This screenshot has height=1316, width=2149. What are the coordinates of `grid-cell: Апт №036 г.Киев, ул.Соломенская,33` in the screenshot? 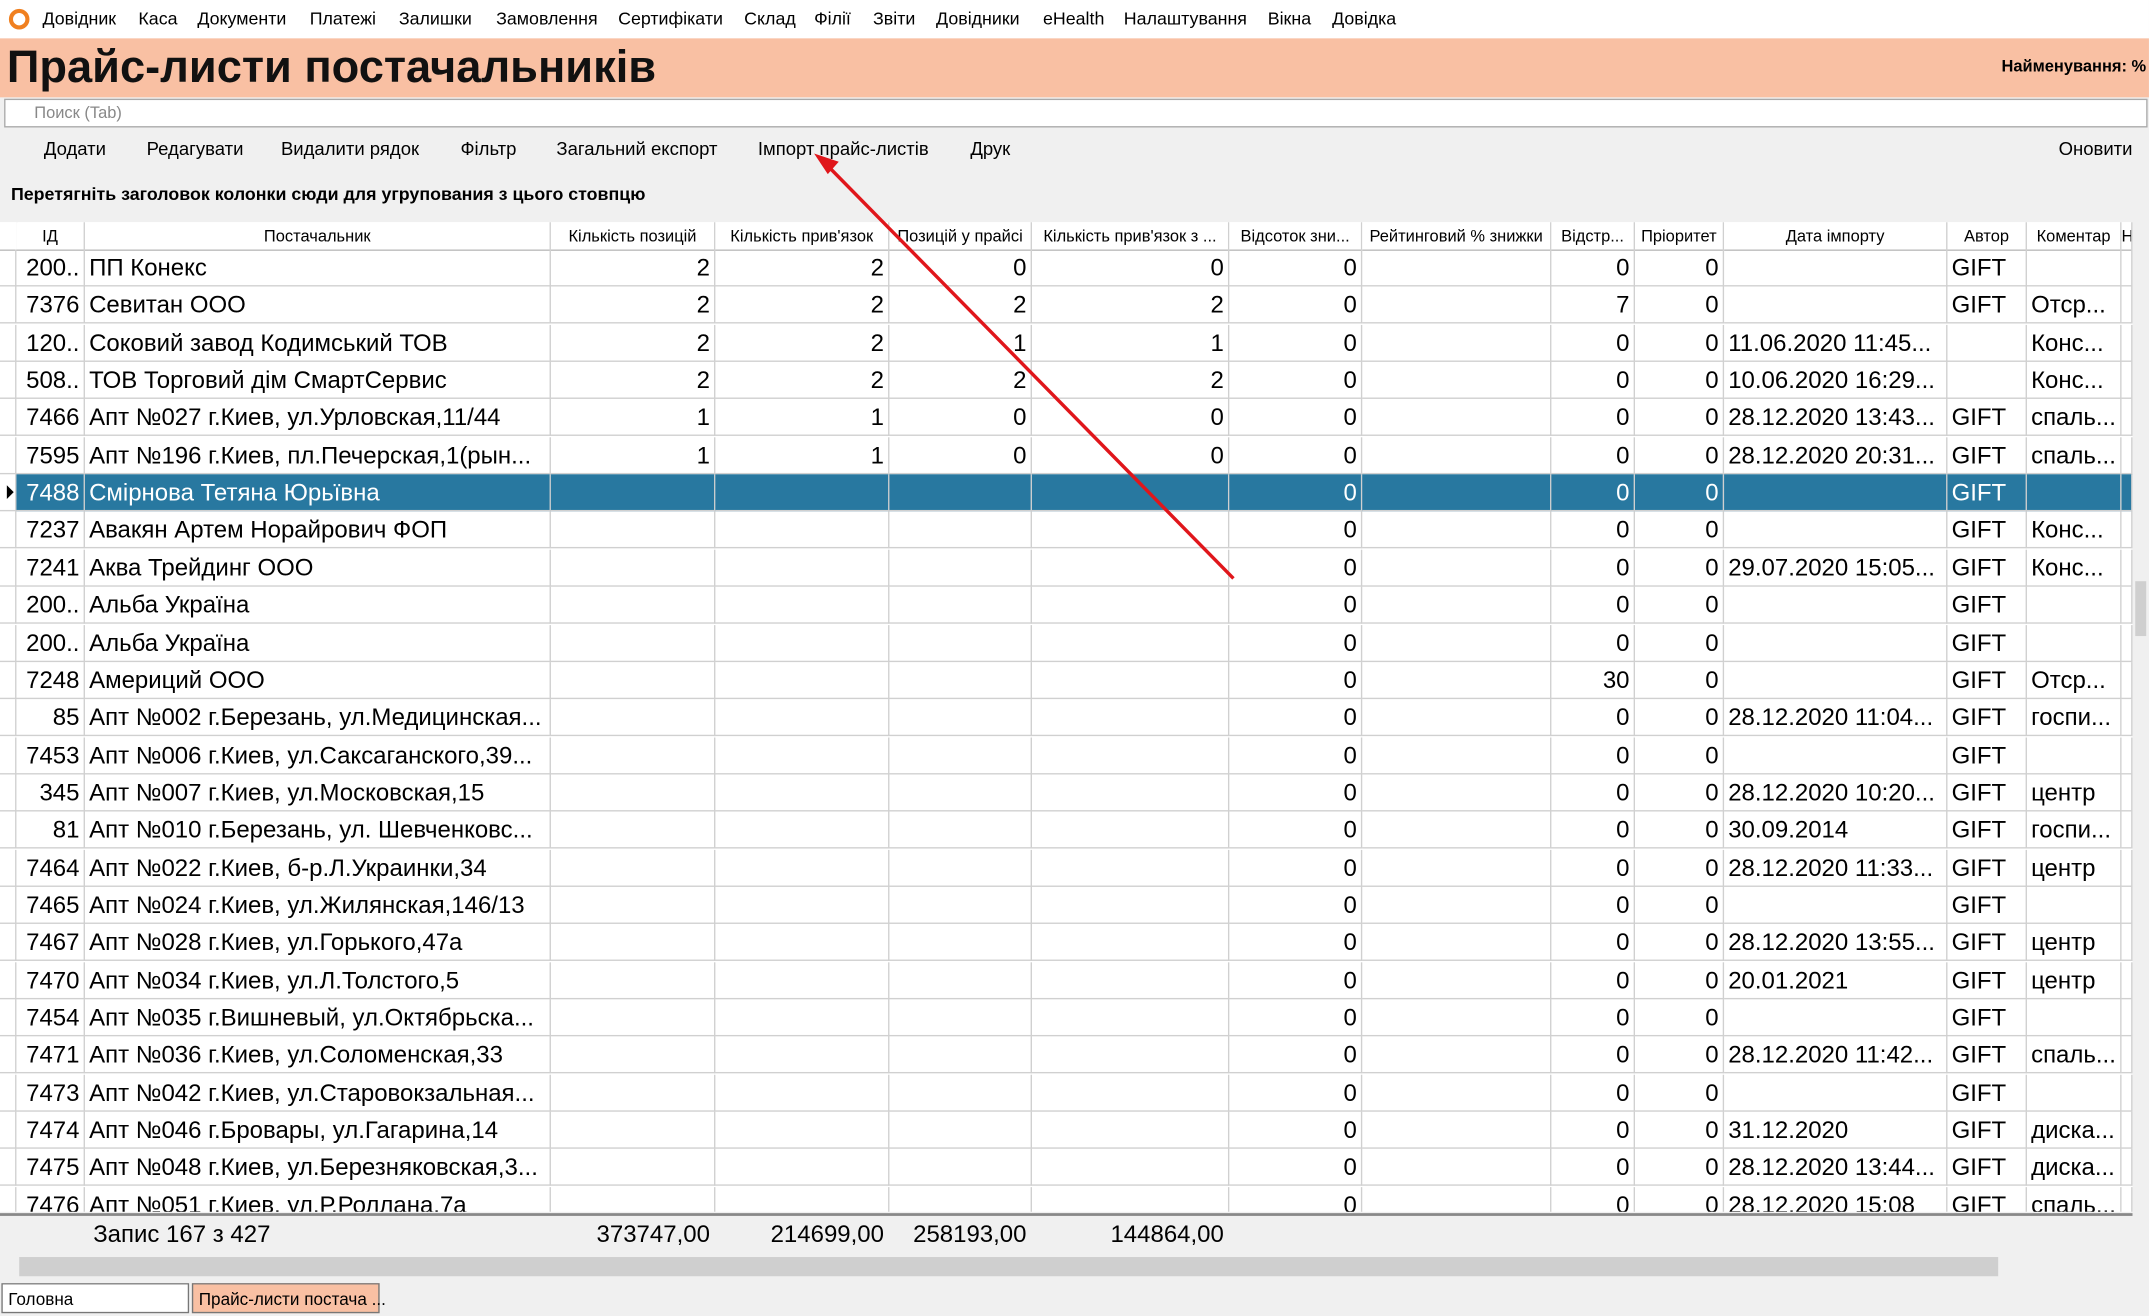 It's located at (317, 1055).